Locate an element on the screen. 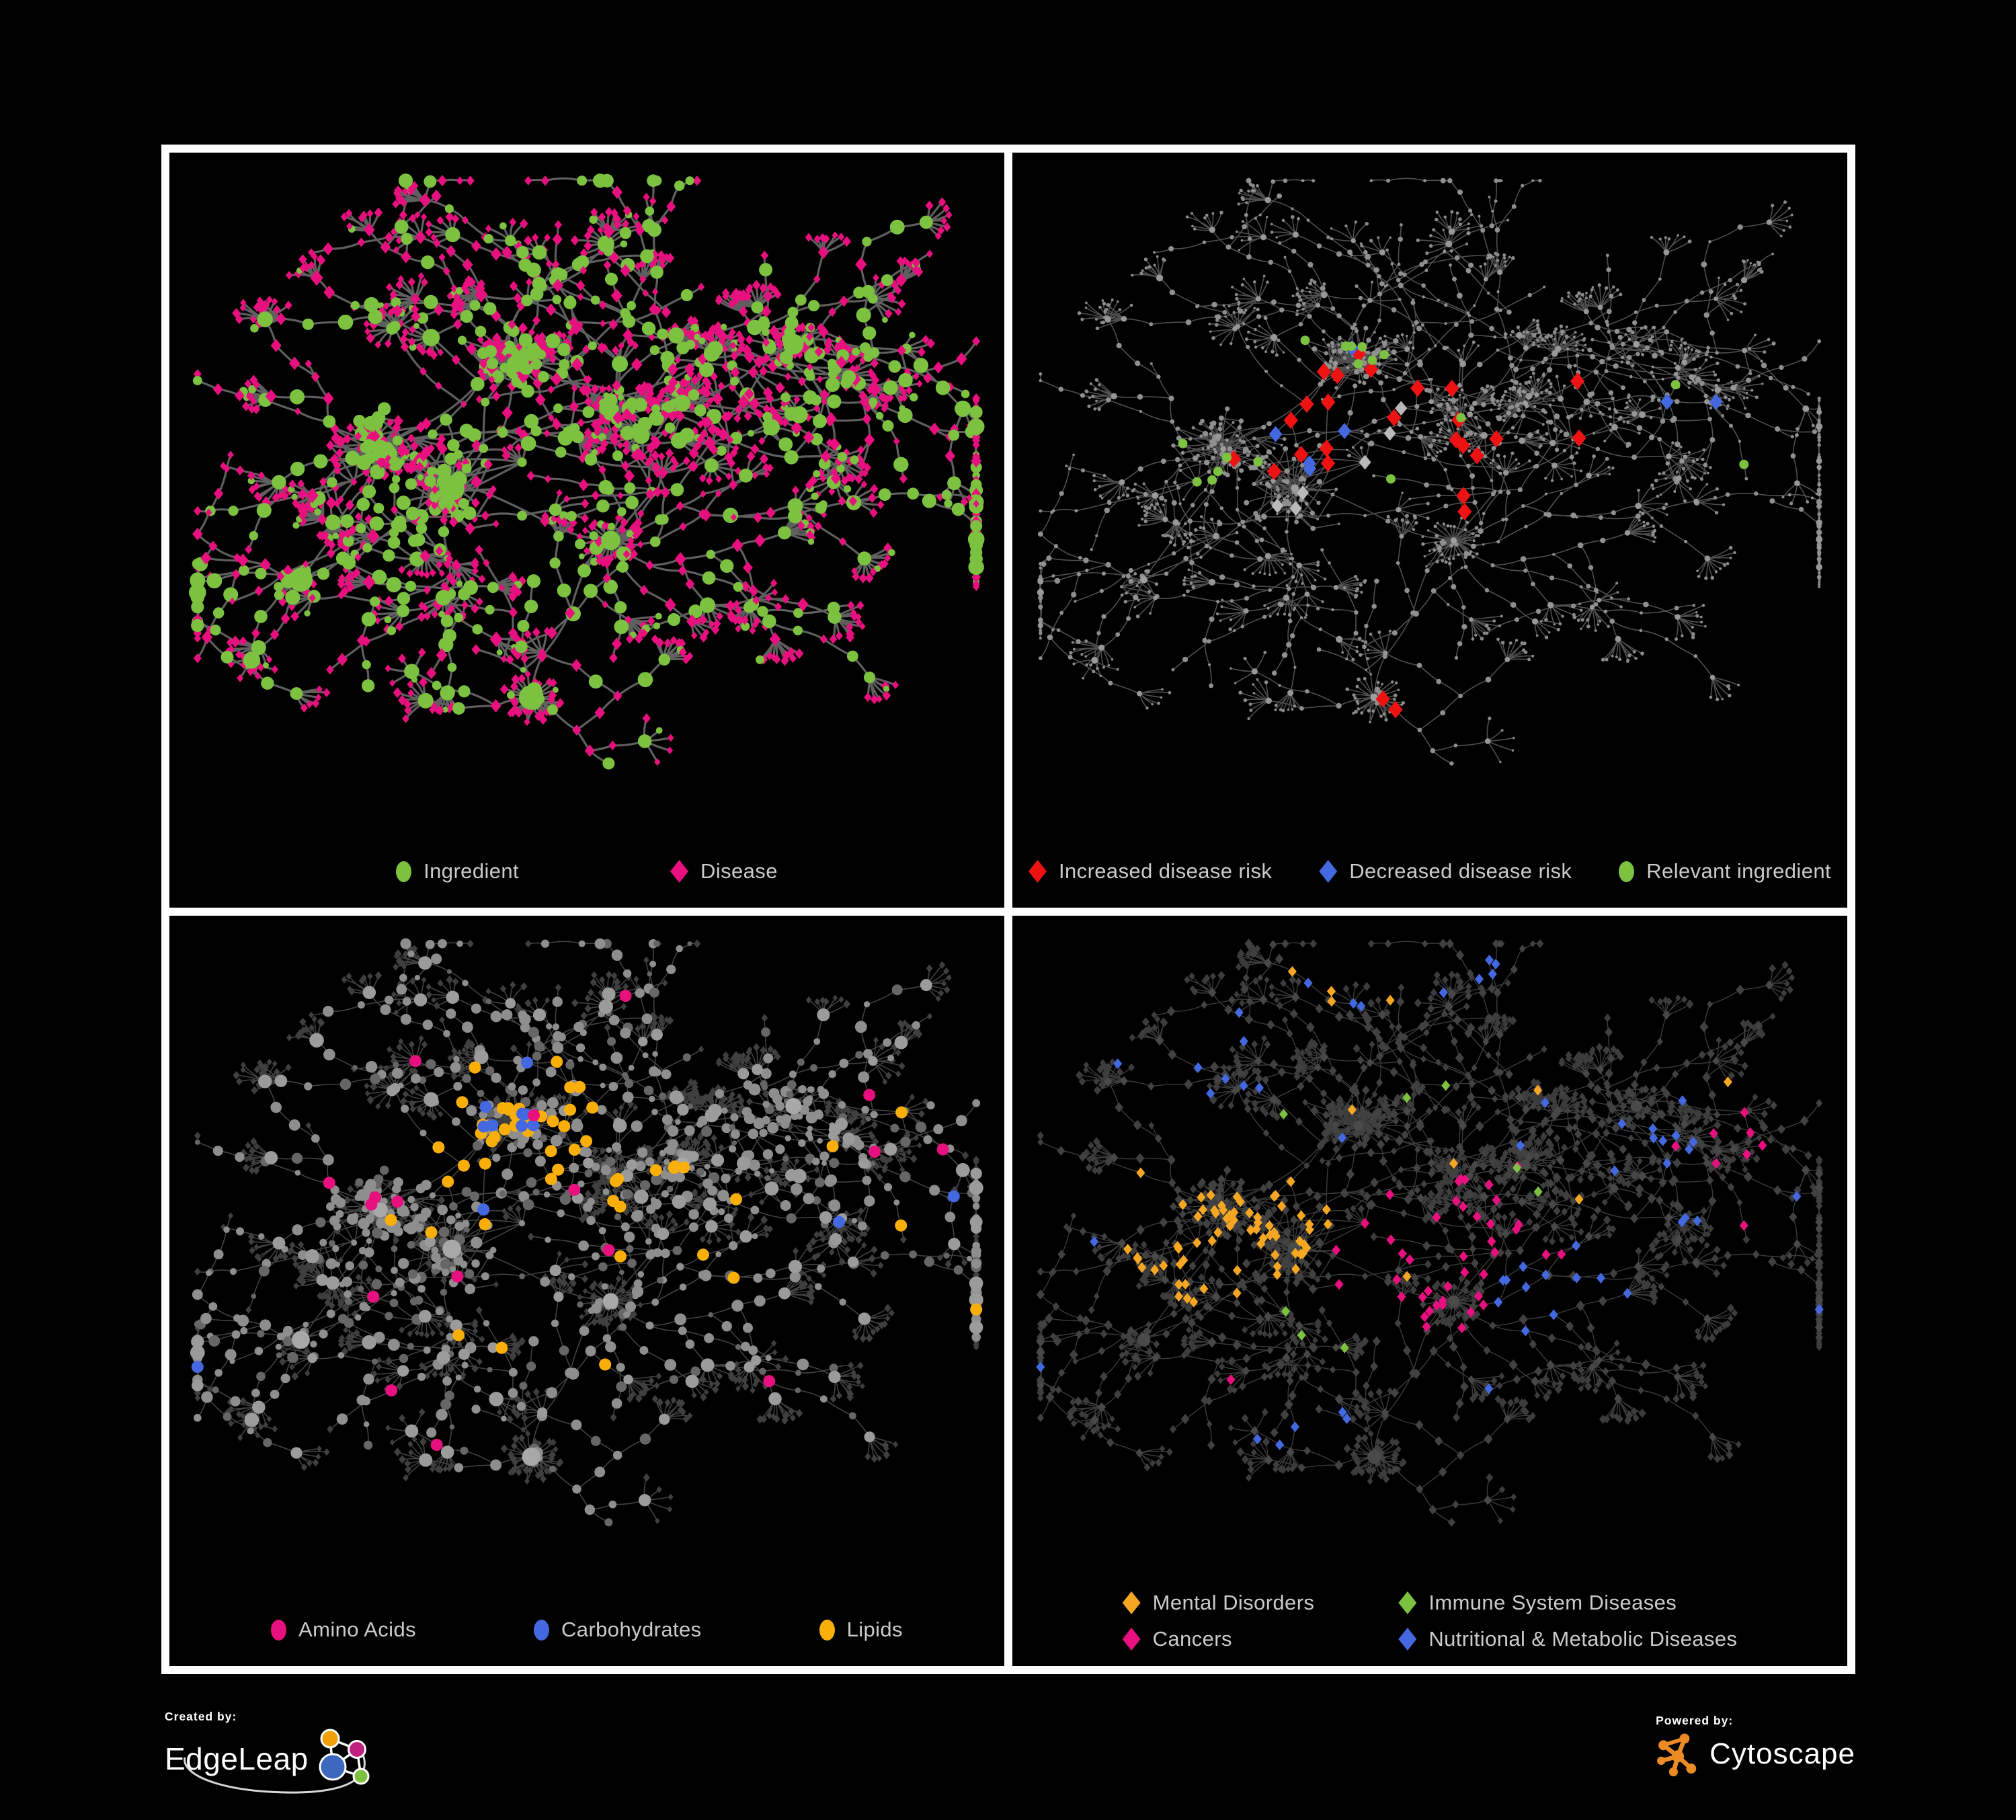 Image resolution: width=2016 pixels, height=1820 pixels. legend-label: Carbohydrates is located at coordinates (631, 1629).